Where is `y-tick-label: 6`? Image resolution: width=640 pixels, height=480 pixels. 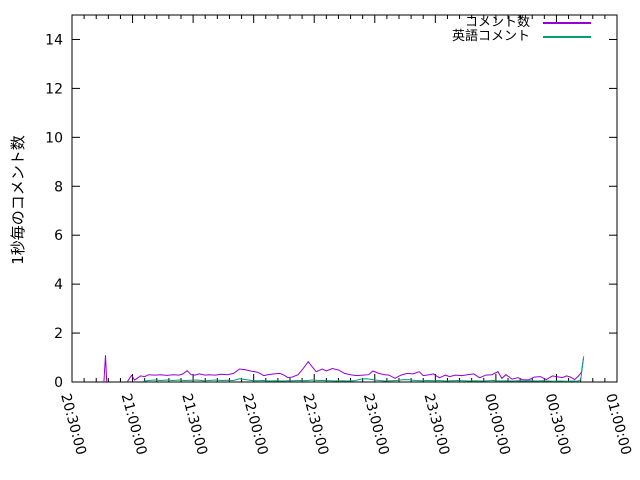 y-tick-label: 6 is located at coordinates (58, 236).